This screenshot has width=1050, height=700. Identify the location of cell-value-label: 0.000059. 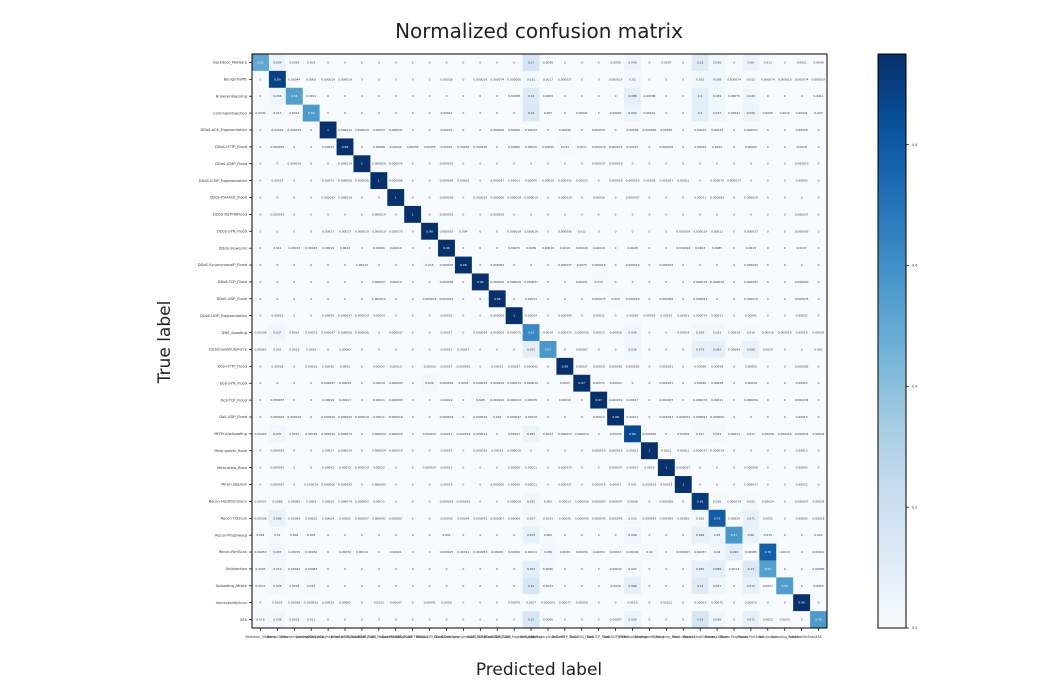
(497, 316).